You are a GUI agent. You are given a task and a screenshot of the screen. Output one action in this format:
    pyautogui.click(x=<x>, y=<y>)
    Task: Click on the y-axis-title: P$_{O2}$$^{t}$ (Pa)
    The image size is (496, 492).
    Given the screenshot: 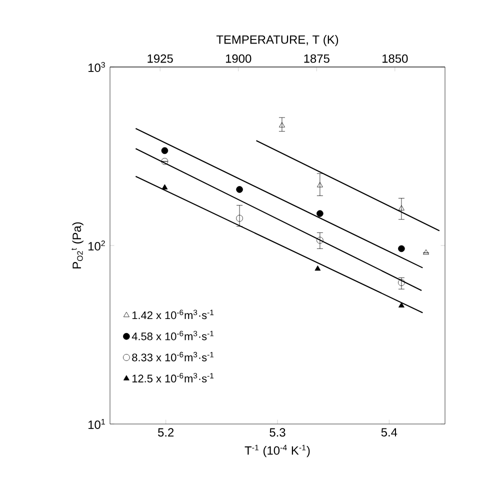 What is the action you would take?
    pyautogui.click(x=77, y=245)
    